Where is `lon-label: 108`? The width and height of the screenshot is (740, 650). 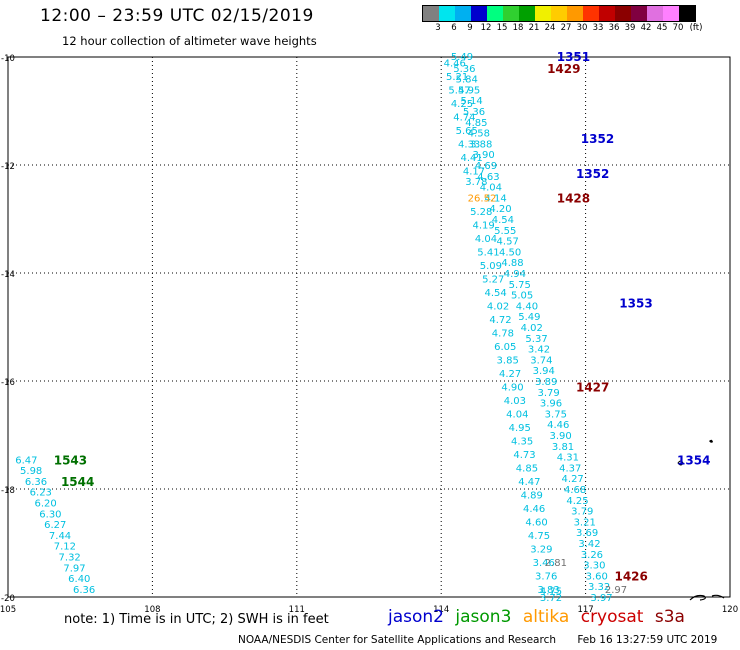
lon-label: 108 is located at coordinates (152, 610).